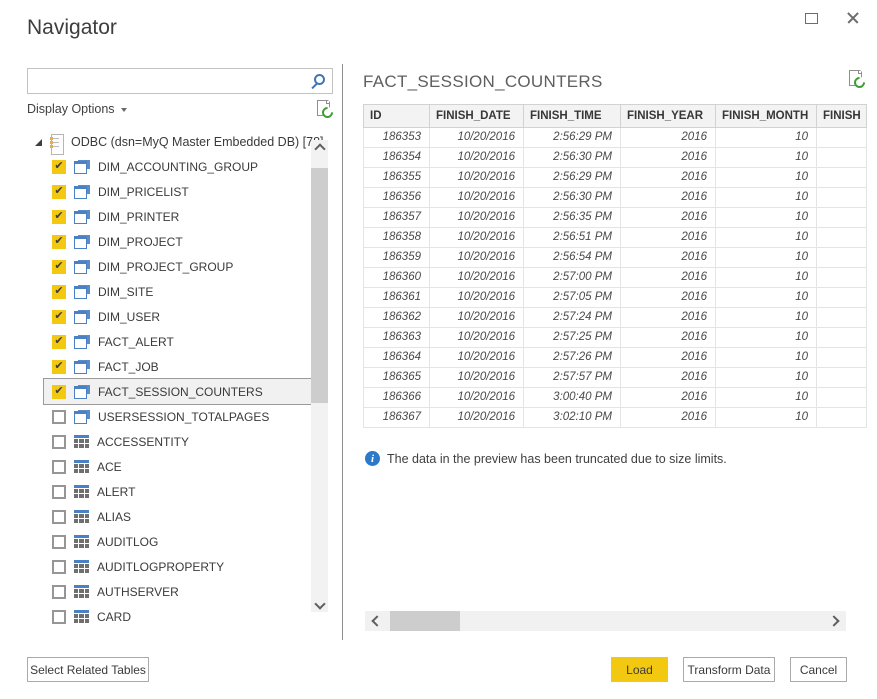 The height and width of the screenshot is (699, 877). What do you see at coordinates (139, 216) in the screenshot?
I see `tree-item-label: DIM_PRINTER` at bounding box center [139, 216].